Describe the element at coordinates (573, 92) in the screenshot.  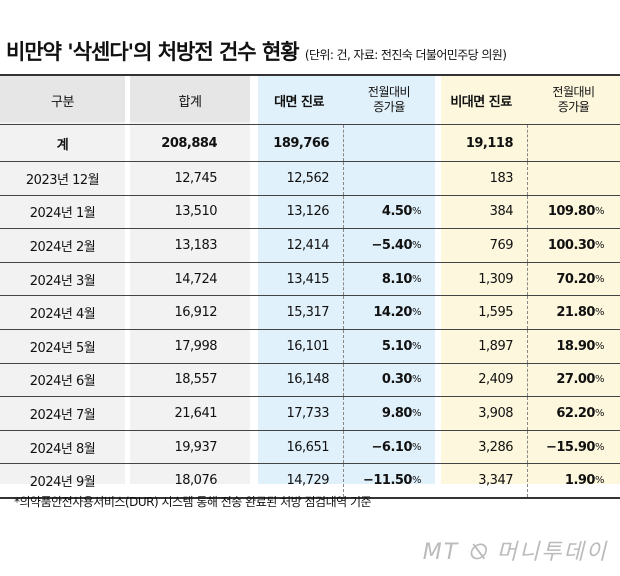
I see `header-text: 전월대비` at that location.